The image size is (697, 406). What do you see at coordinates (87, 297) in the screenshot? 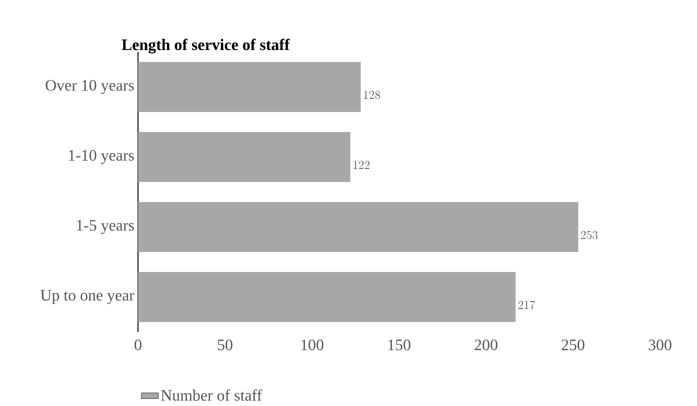
I see `y-tick-label: Up to one year` at bounding box center [87, 297].